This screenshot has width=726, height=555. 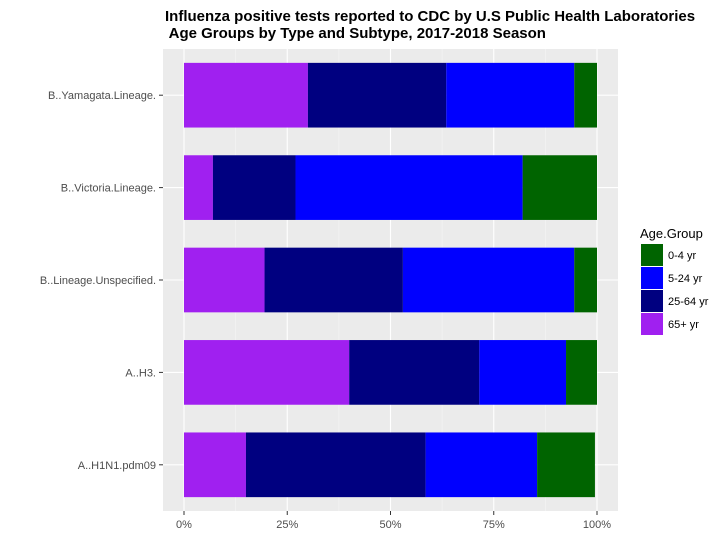 I want to click on x-tick-label: 75%, so click(x=494, y=525).